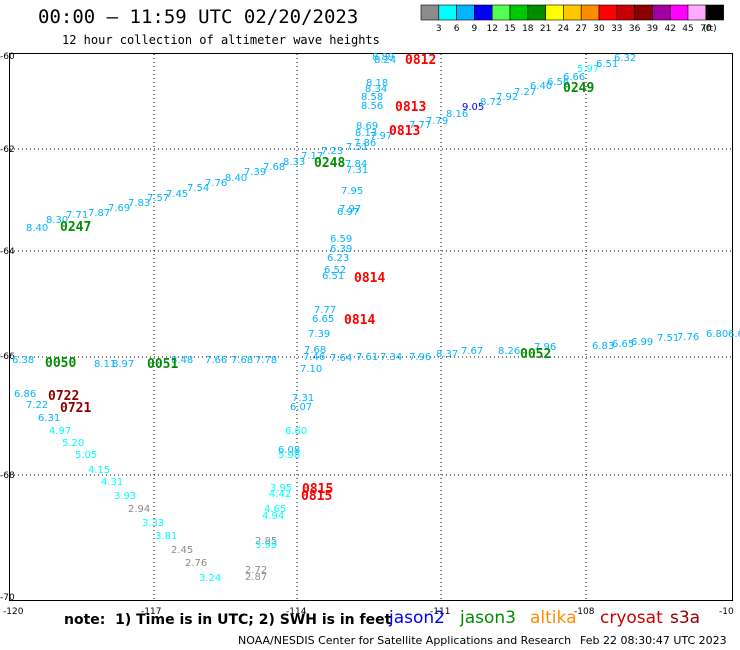  Describe the element at coordinates (381, 136) in the screenshot. I see `wave-height-value: 7.97` at that location.